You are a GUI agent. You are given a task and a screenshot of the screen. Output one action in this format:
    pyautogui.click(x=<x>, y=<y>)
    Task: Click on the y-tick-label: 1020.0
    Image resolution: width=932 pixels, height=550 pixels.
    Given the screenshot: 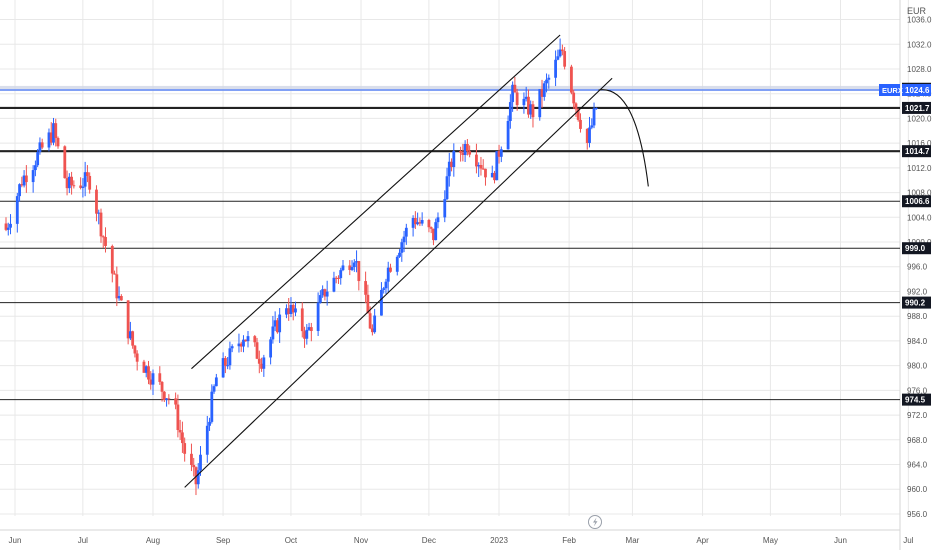 What is the action you would take?
    pyautogui.click(x=919, y=118)
    